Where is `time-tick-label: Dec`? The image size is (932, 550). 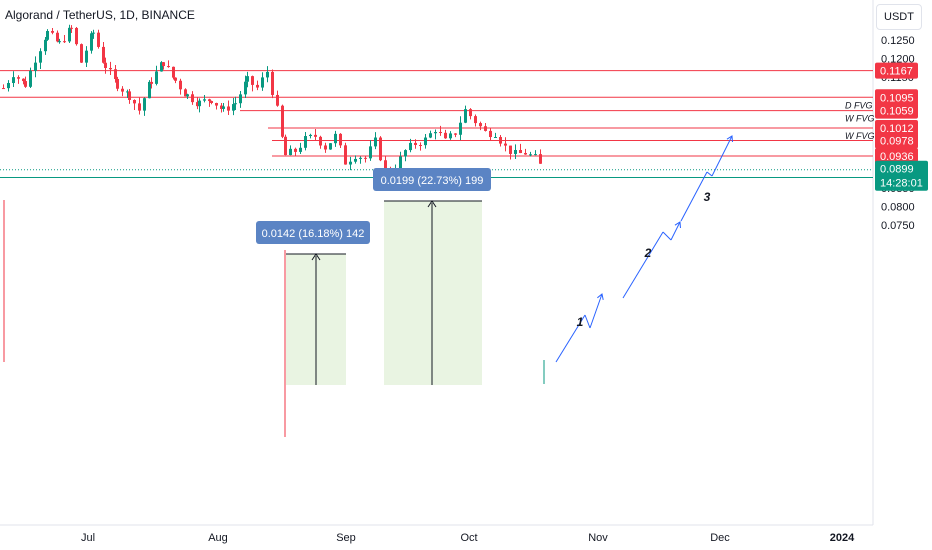
time-tick-label: Dec is located at coordinates (720, 538).